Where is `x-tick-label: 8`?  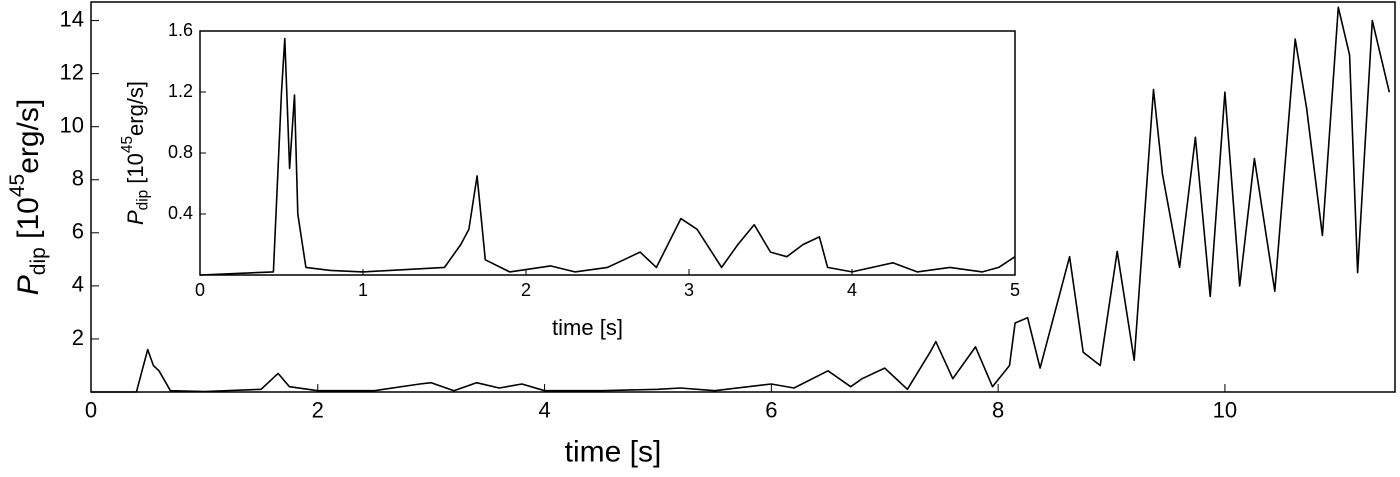
x-tick-label: 8 is located at coordinates (998, 410).